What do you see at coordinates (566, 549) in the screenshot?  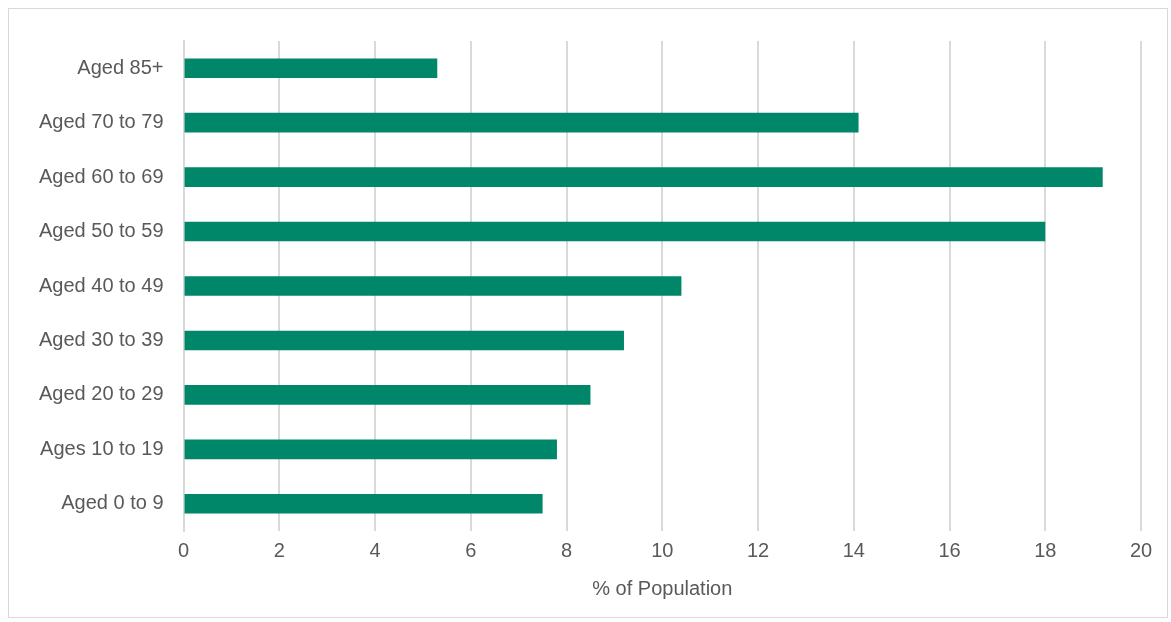 I see `x-tick-label: 8` at bounding box center [566, 549].